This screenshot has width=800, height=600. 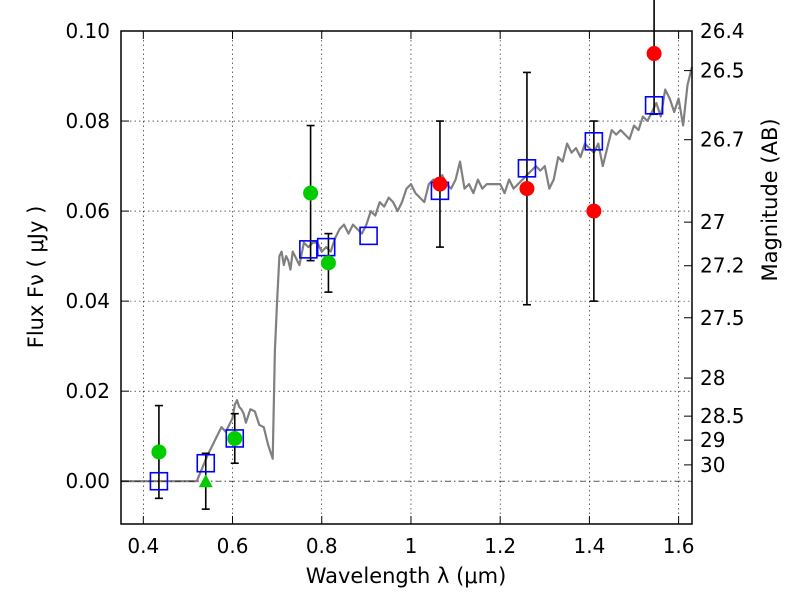 I want to click on magnitude-tick-label: 27.2, so click(x=722, y=266).